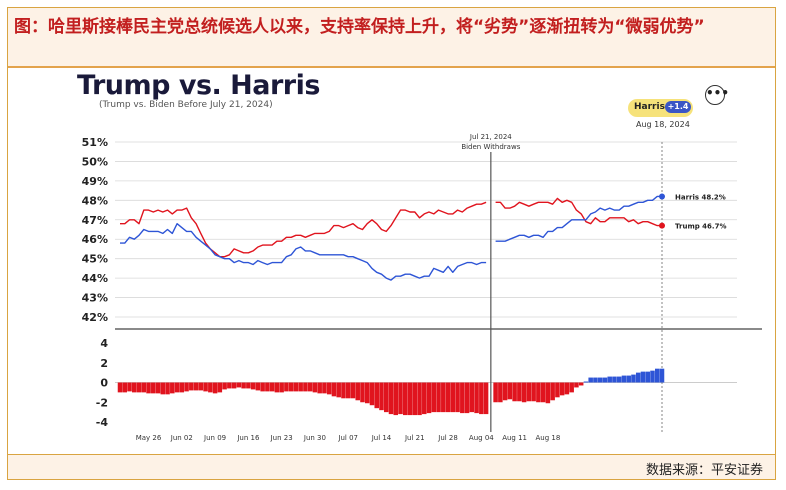 The height and width of the screenshot is (490, 786). I want to click on chart-title: Trump vs. Harris, so click(198, 85).